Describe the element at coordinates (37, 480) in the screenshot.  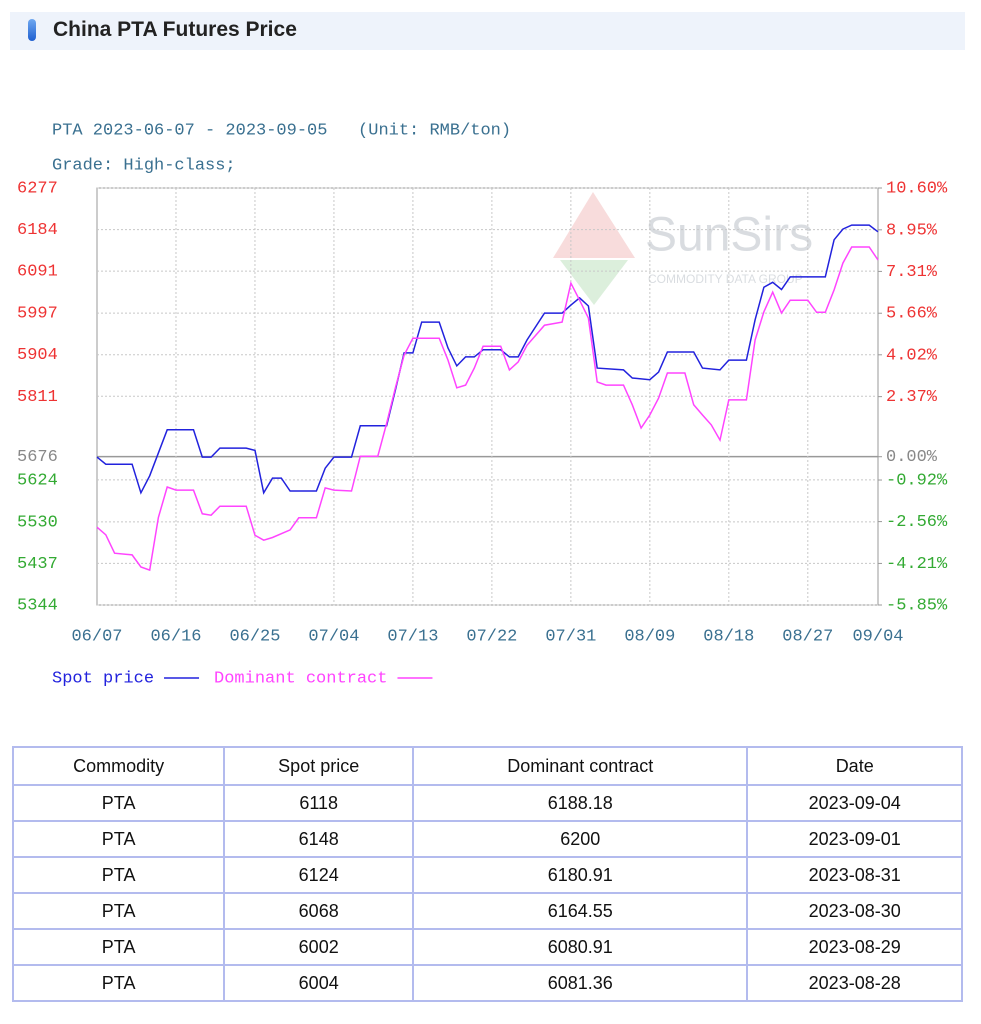
I see `y-tick-label: 5624` at that location.